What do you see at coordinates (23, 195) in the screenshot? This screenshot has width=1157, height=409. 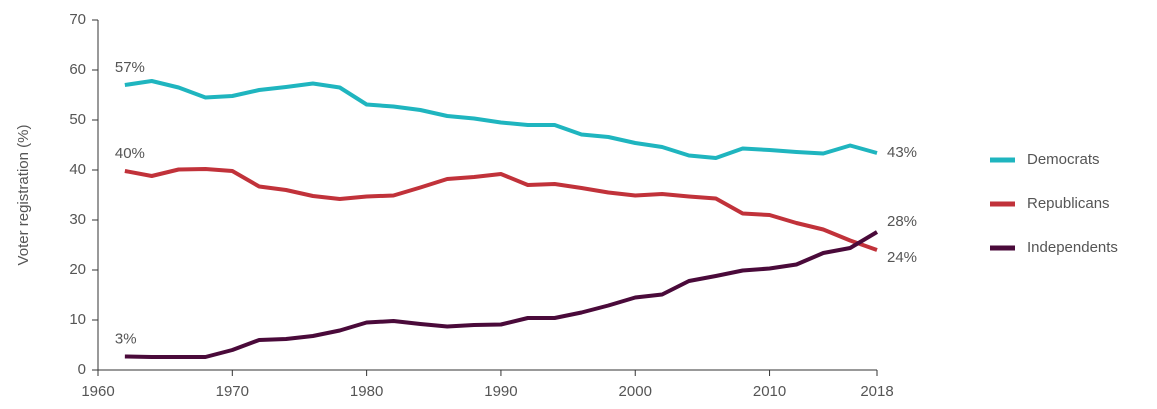 I see `y-axis-title: Voter registration (%)` at bounding box center [23, 195].